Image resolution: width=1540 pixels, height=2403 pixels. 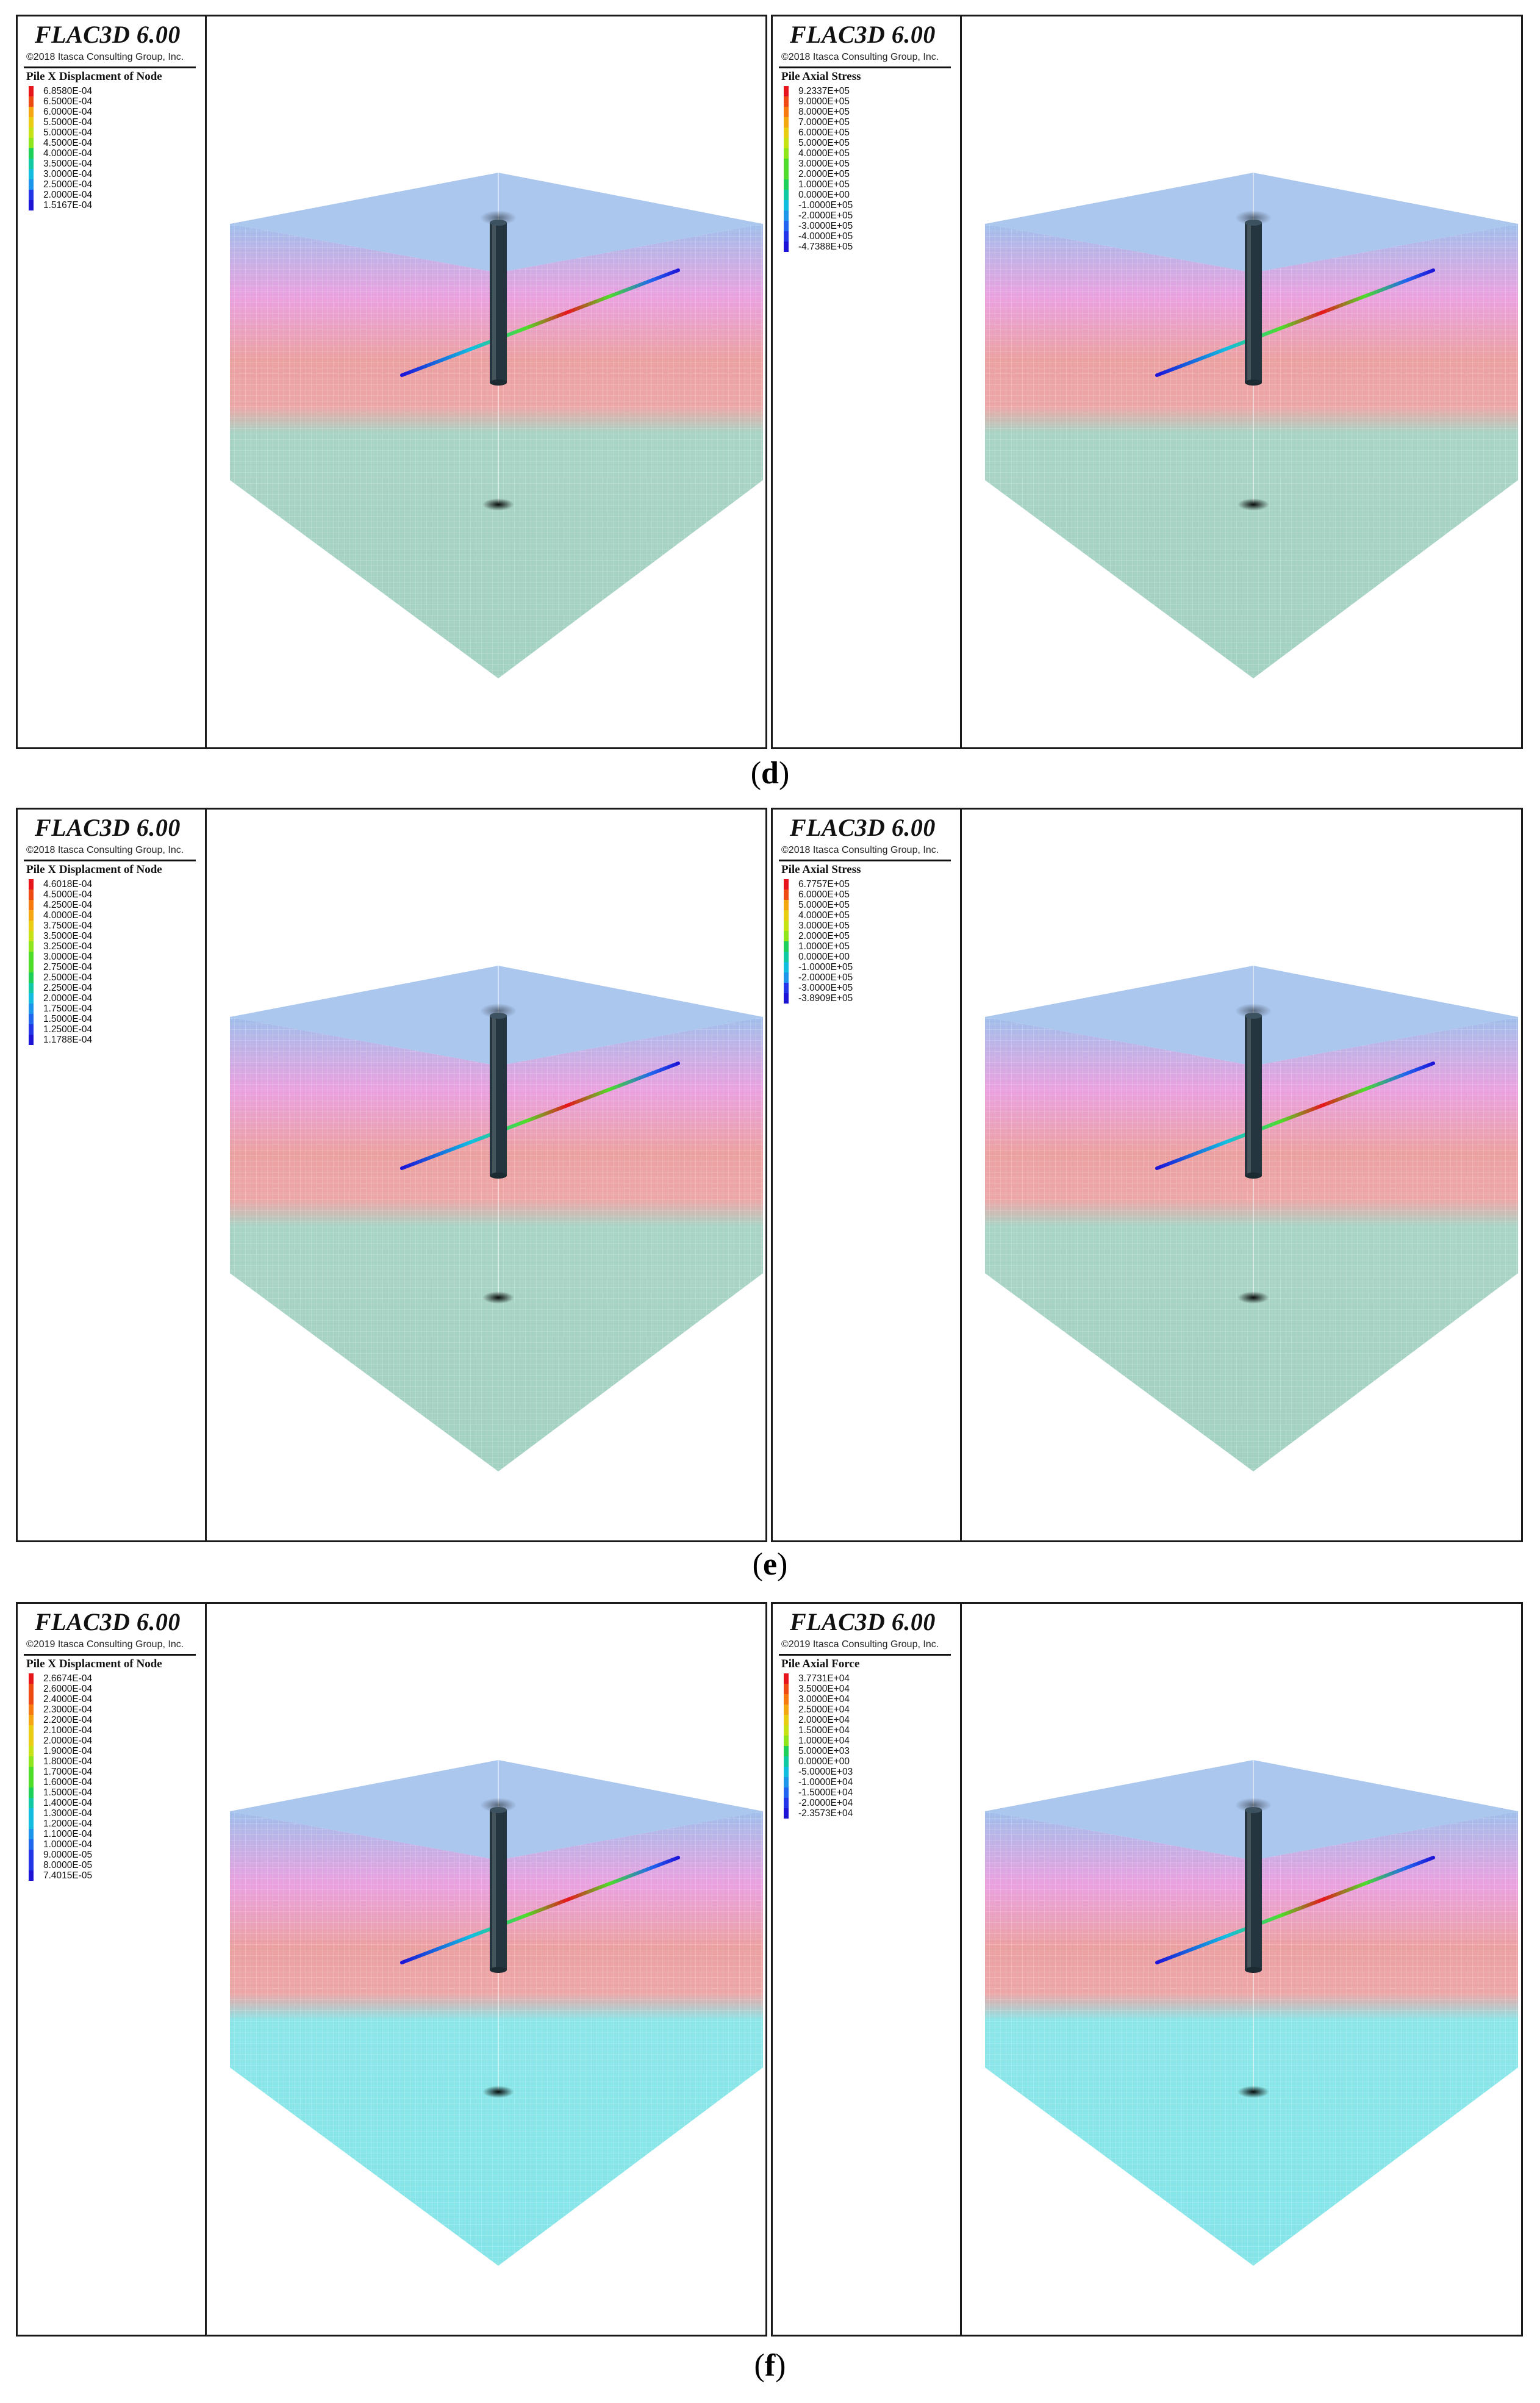 I want to click on legend-value: 8.0000E-05, so click(x=68, y=1865).